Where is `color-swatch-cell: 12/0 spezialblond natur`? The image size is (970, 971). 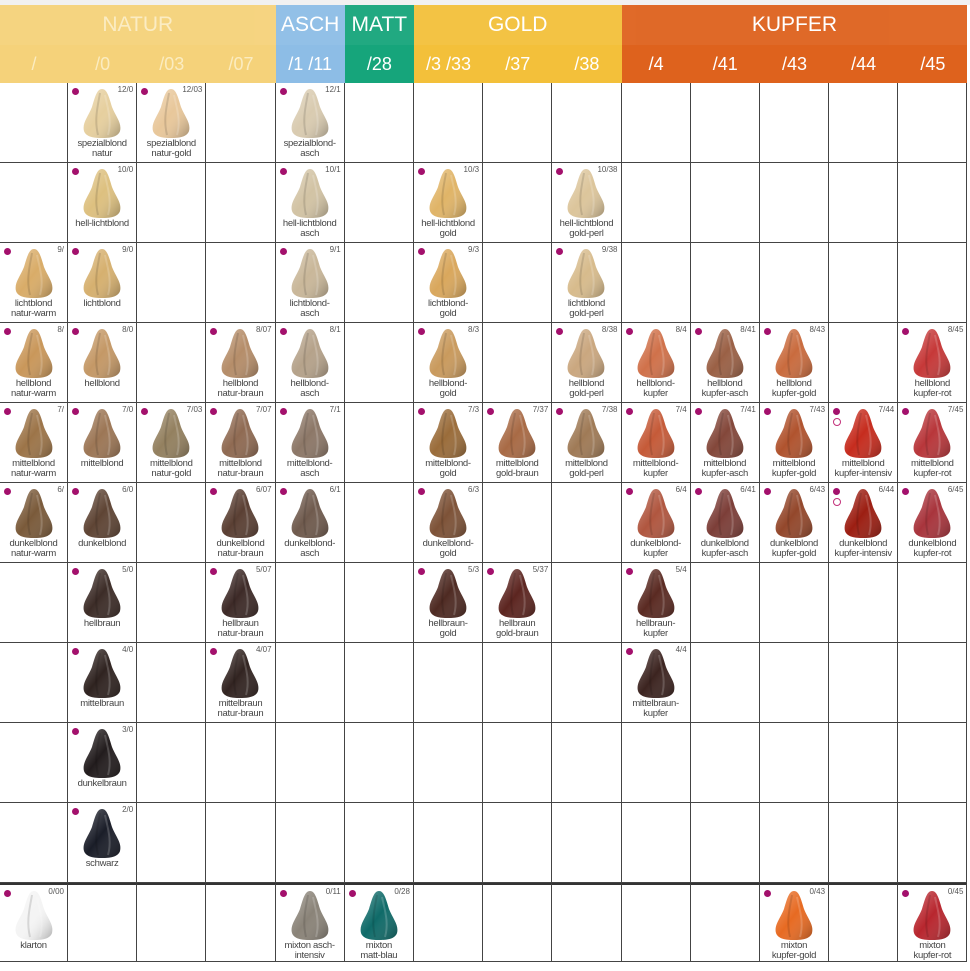
color-swatch-cell: 12/0 spezialblond natur is located at coordinates (103, 123).